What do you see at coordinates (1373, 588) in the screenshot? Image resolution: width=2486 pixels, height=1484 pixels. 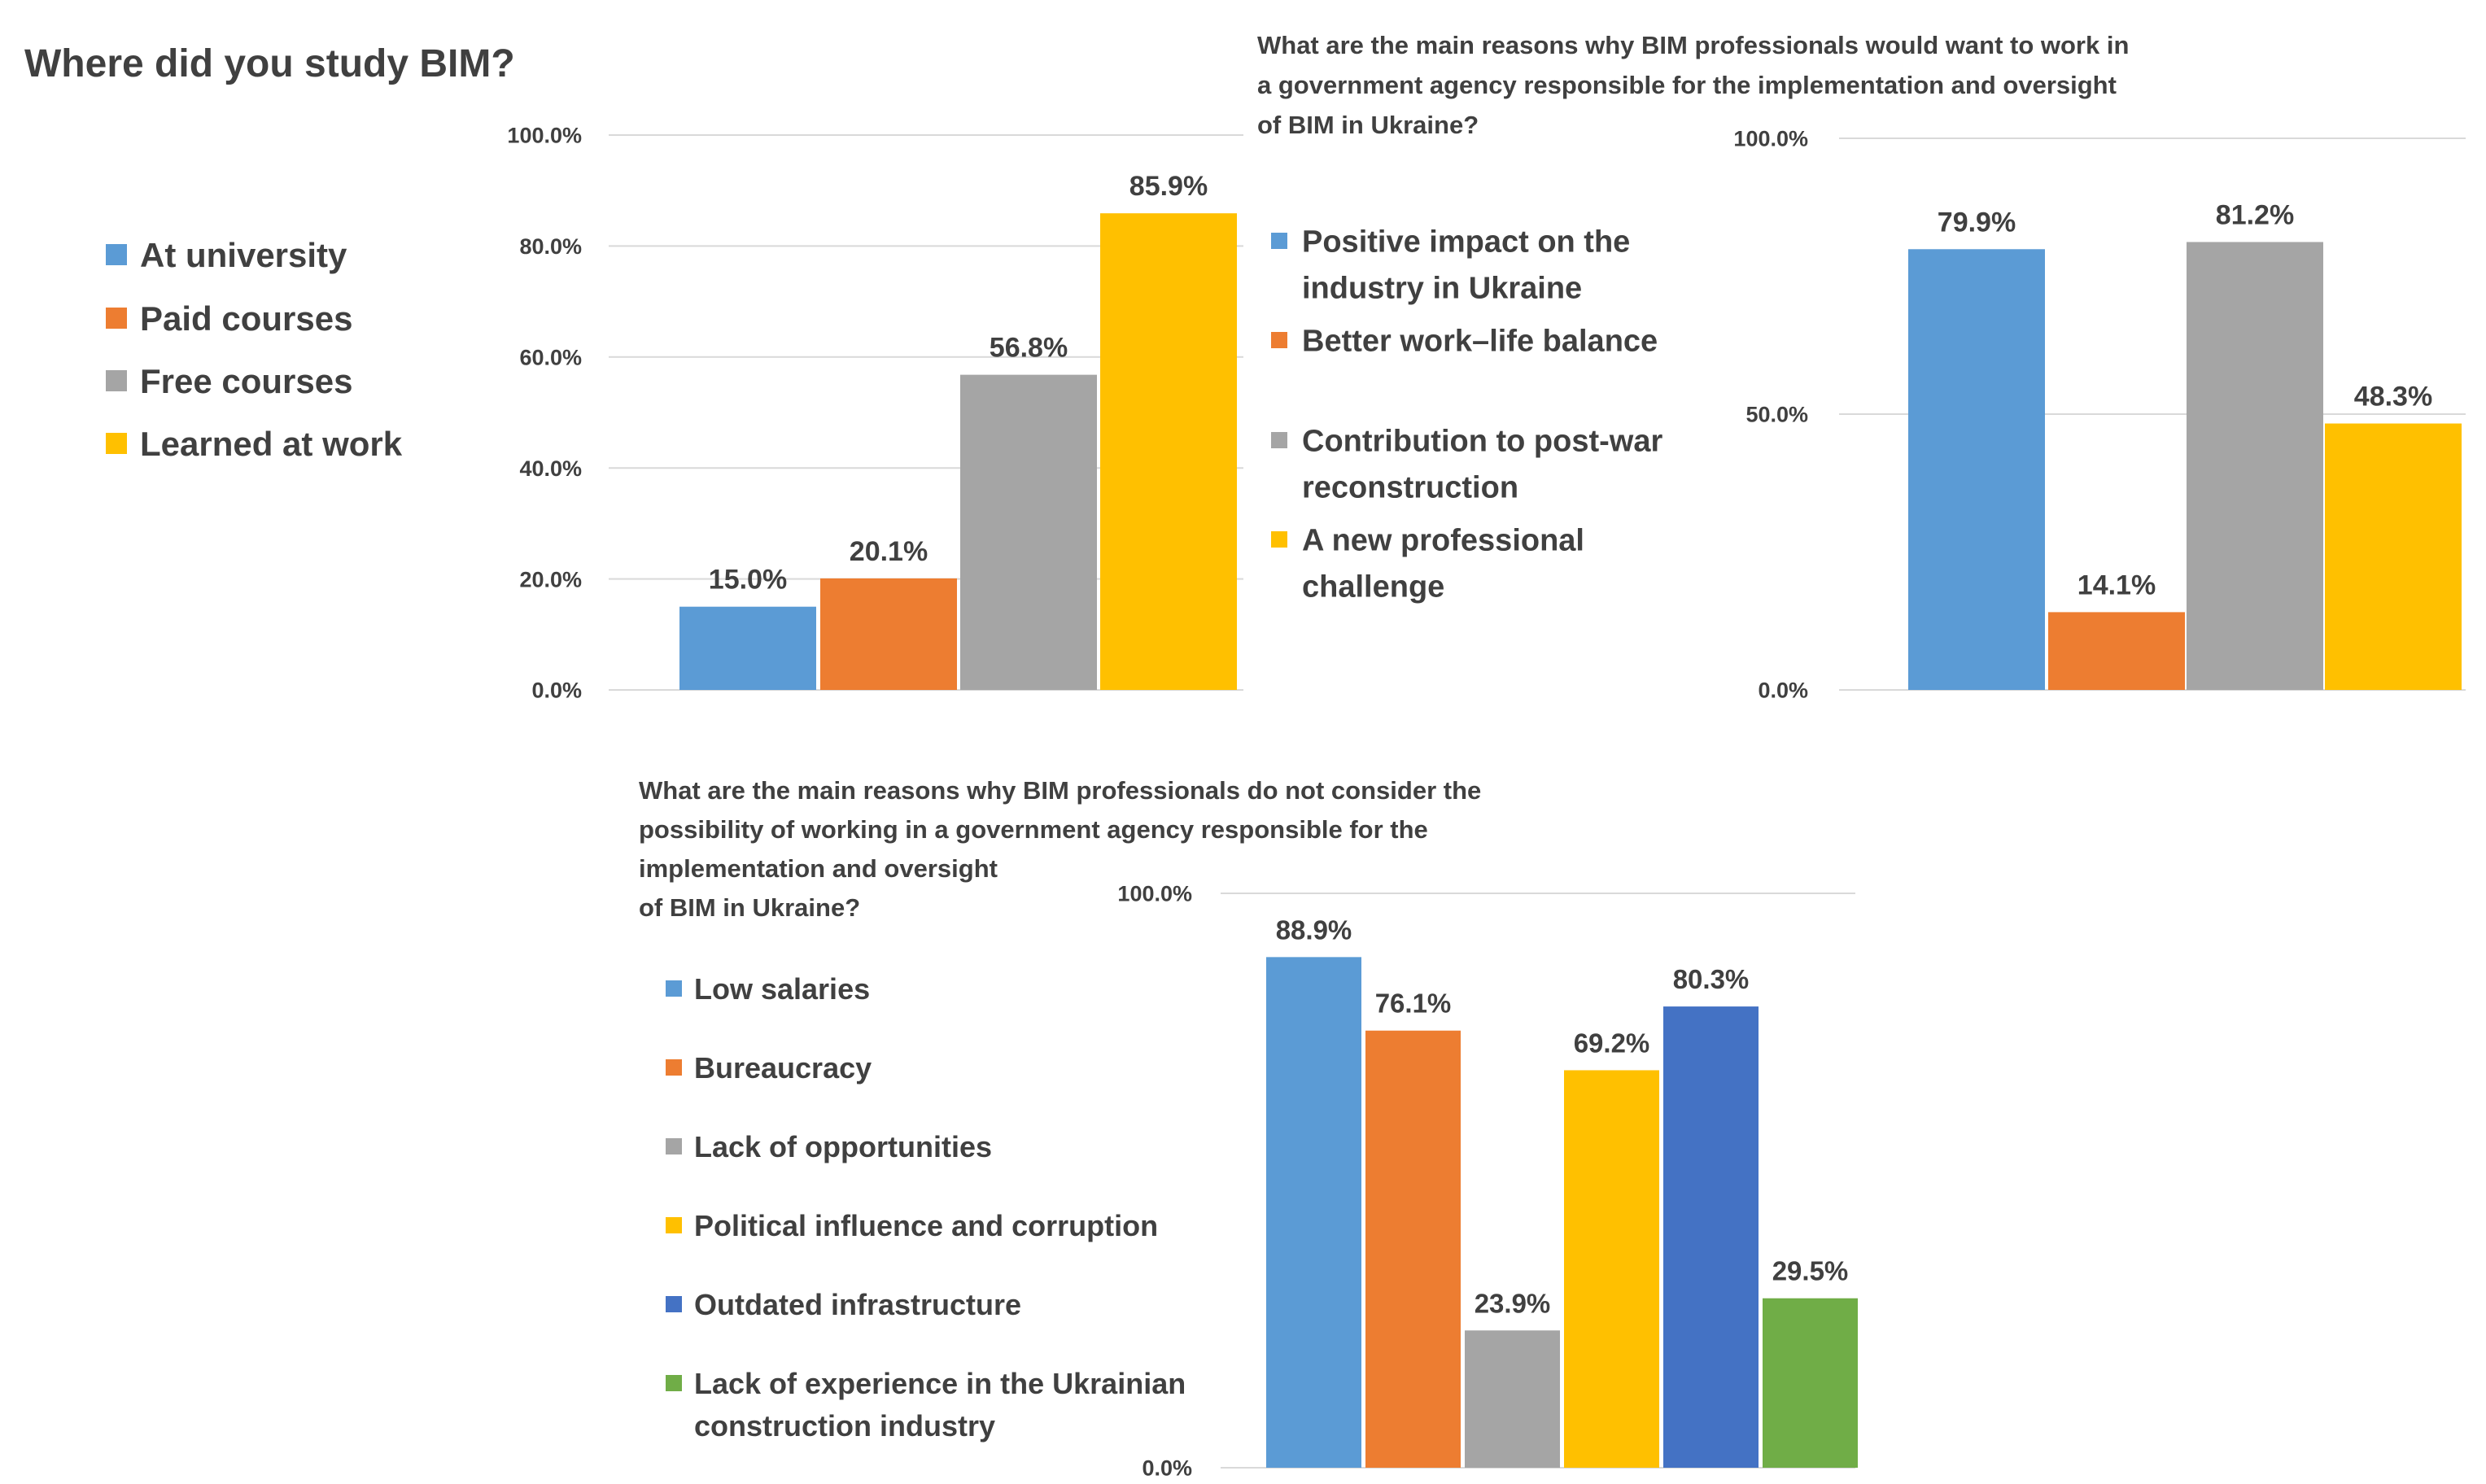 I see `legend-entry: challenge` at bounding box center [1373, 588].